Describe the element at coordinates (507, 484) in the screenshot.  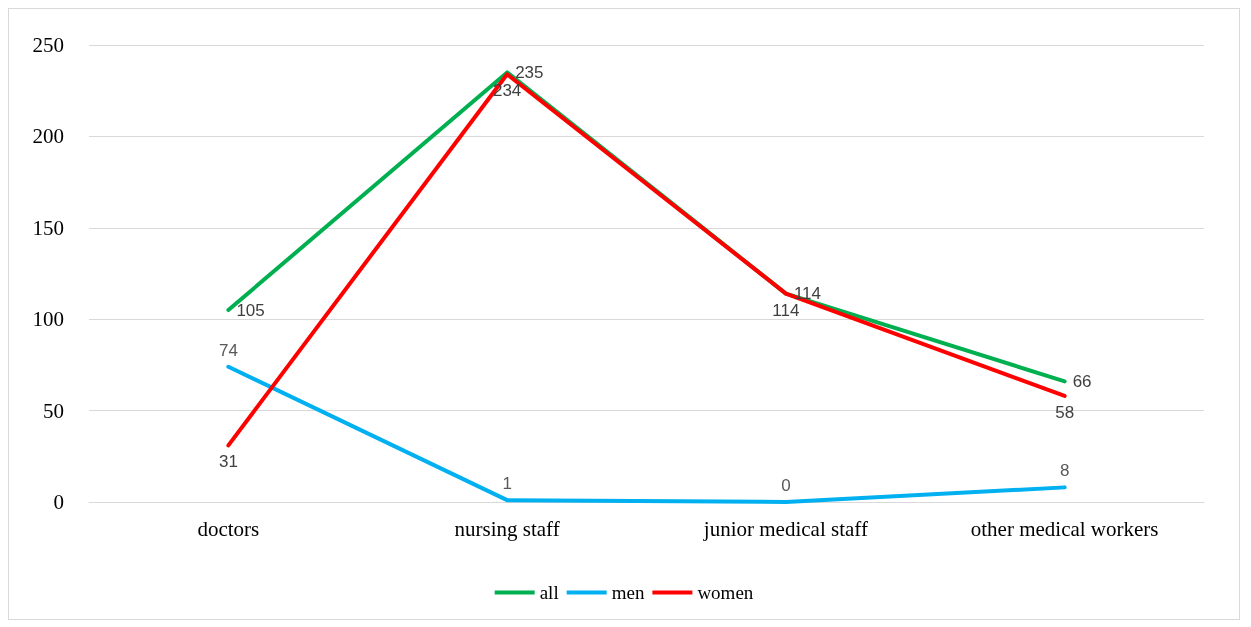
I see `data-label: 1` at that location.